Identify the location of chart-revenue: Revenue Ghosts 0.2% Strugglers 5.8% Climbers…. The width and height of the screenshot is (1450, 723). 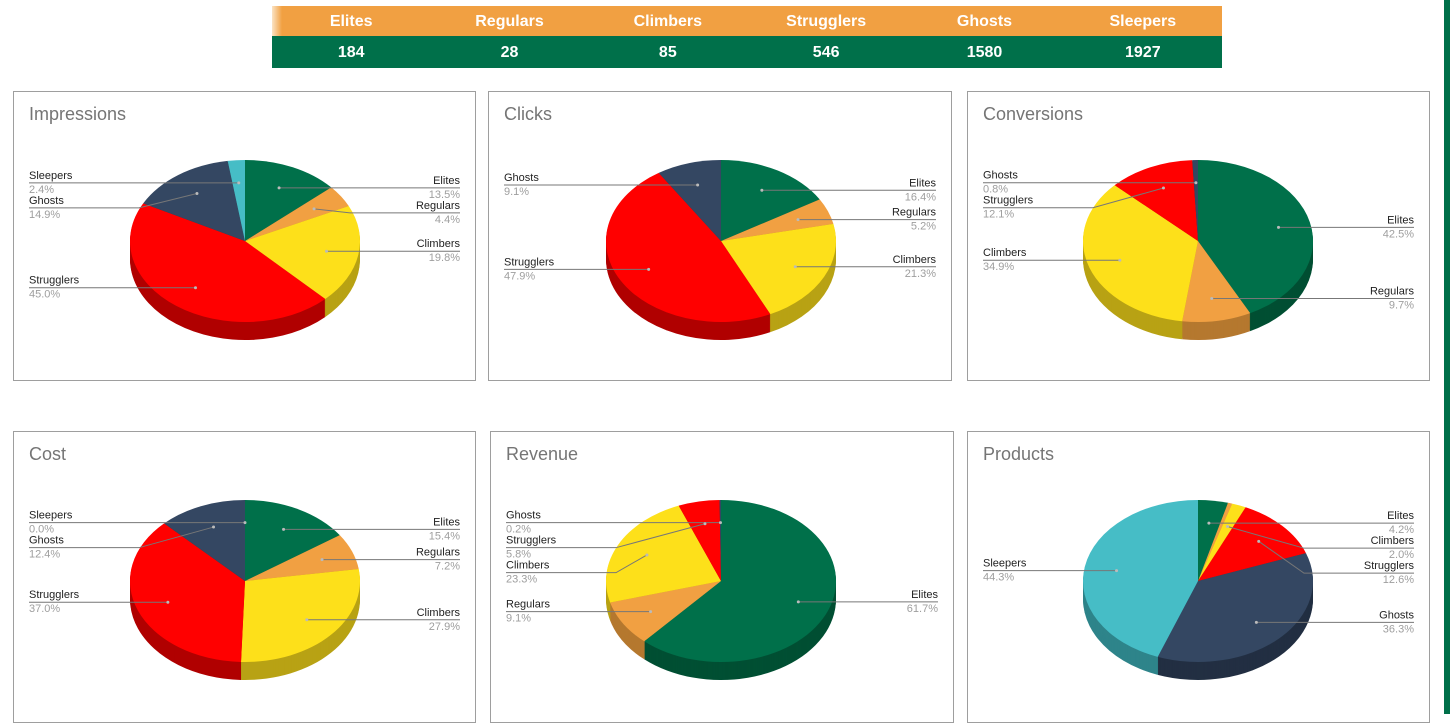
(722, 577).